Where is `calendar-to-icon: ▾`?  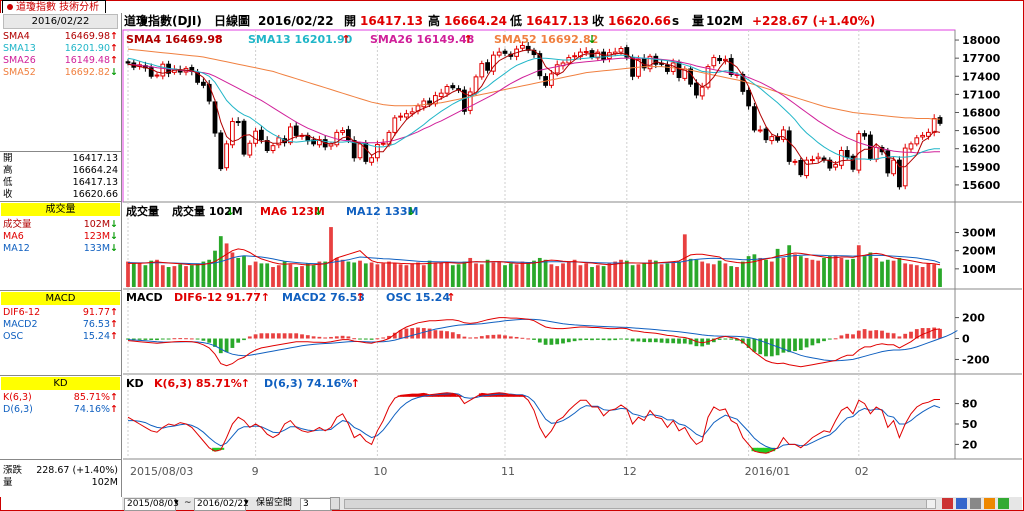
calendar-to-icon: ▾ is located at coordinates (246, 503).